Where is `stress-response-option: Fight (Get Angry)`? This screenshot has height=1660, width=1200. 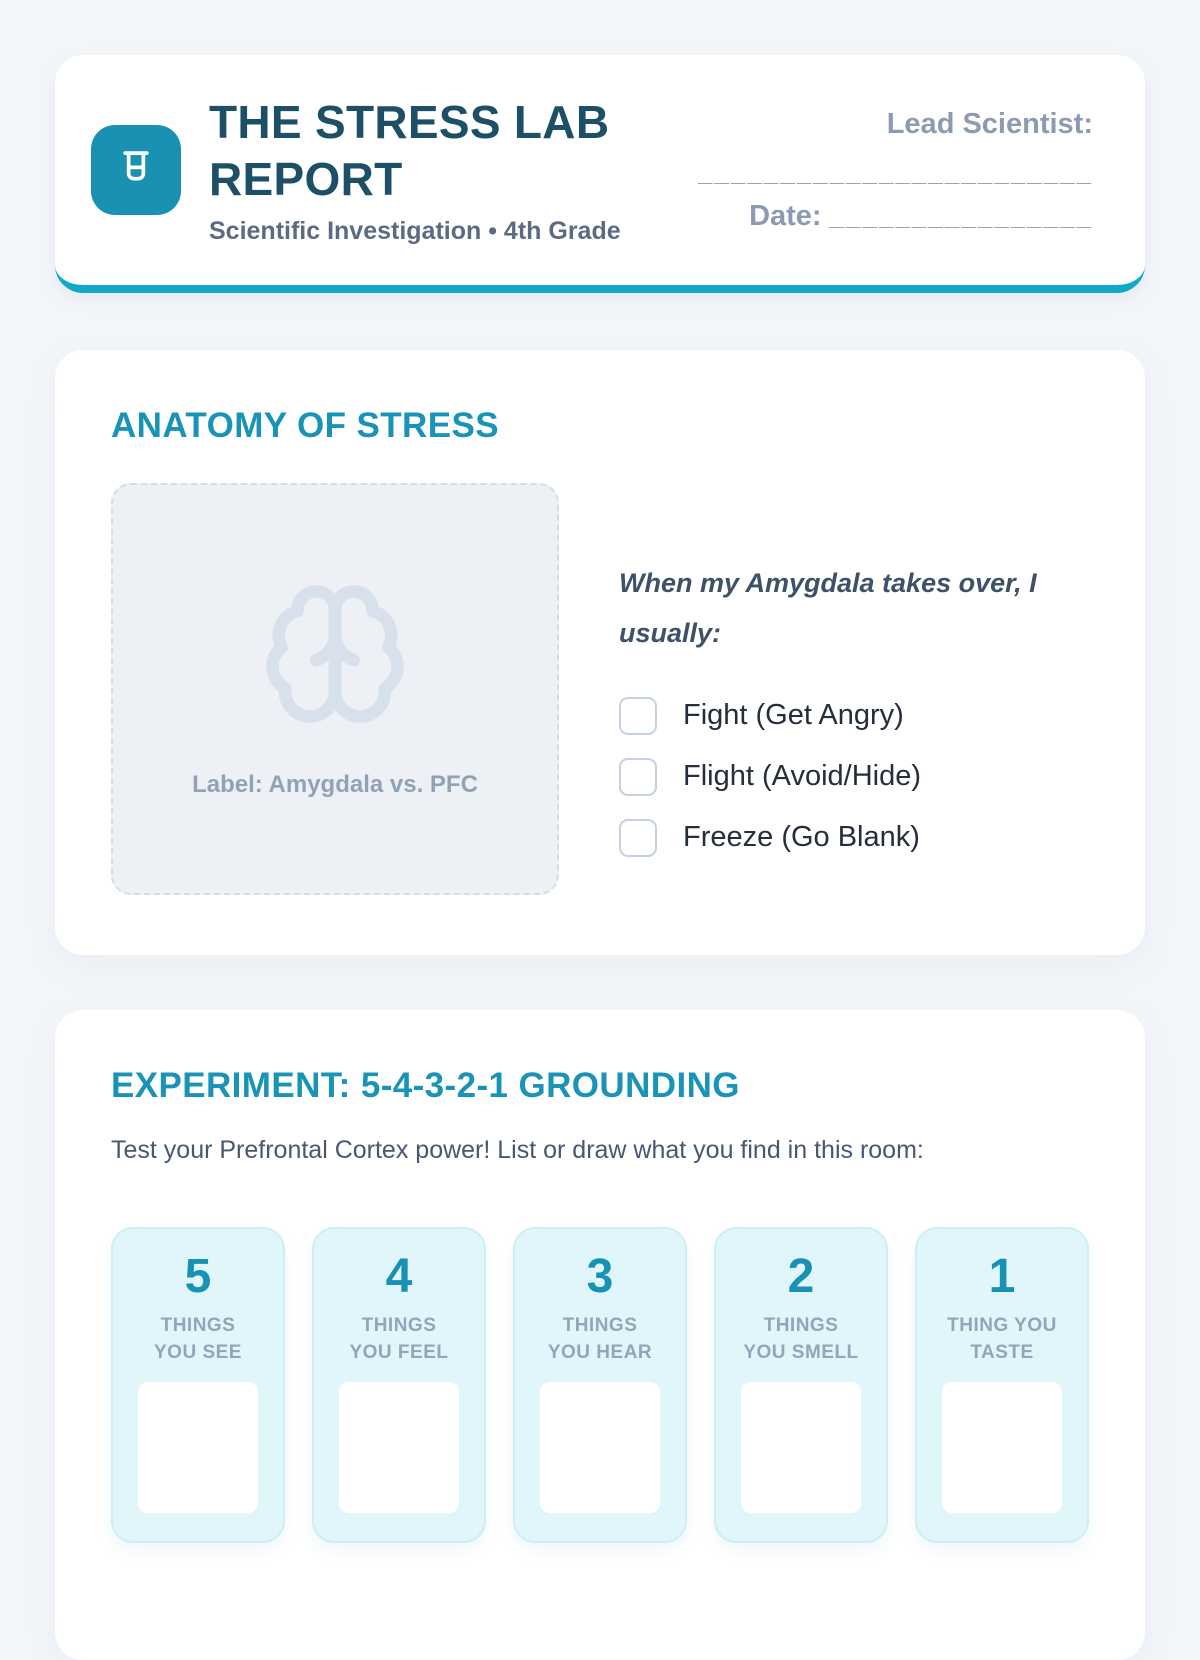
stress-response-option: Fight (Get Angry) is located at coordinates (854, 715).